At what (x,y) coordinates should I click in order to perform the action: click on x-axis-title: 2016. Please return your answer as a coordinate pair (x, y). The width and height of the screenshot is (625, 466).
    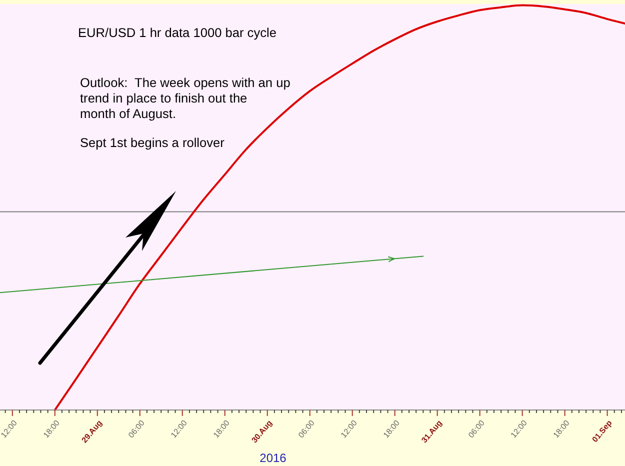
    Looking at the image, I should click on (273, 458).